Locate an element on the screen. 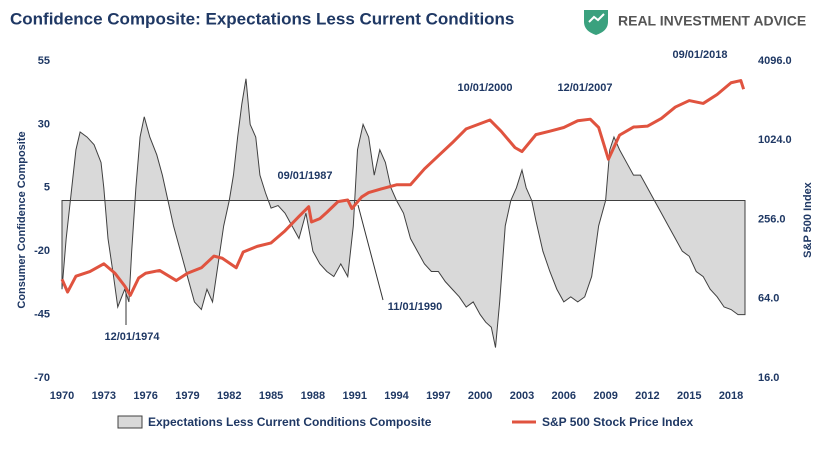  logo-mark is located at coordinates (596, 18).